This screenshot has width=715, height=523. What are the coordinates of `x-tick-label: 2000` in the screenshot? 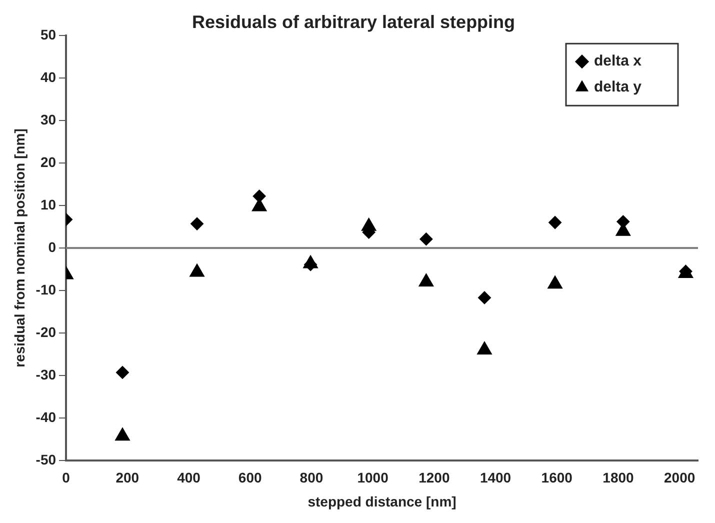 It's located at (680, 478).